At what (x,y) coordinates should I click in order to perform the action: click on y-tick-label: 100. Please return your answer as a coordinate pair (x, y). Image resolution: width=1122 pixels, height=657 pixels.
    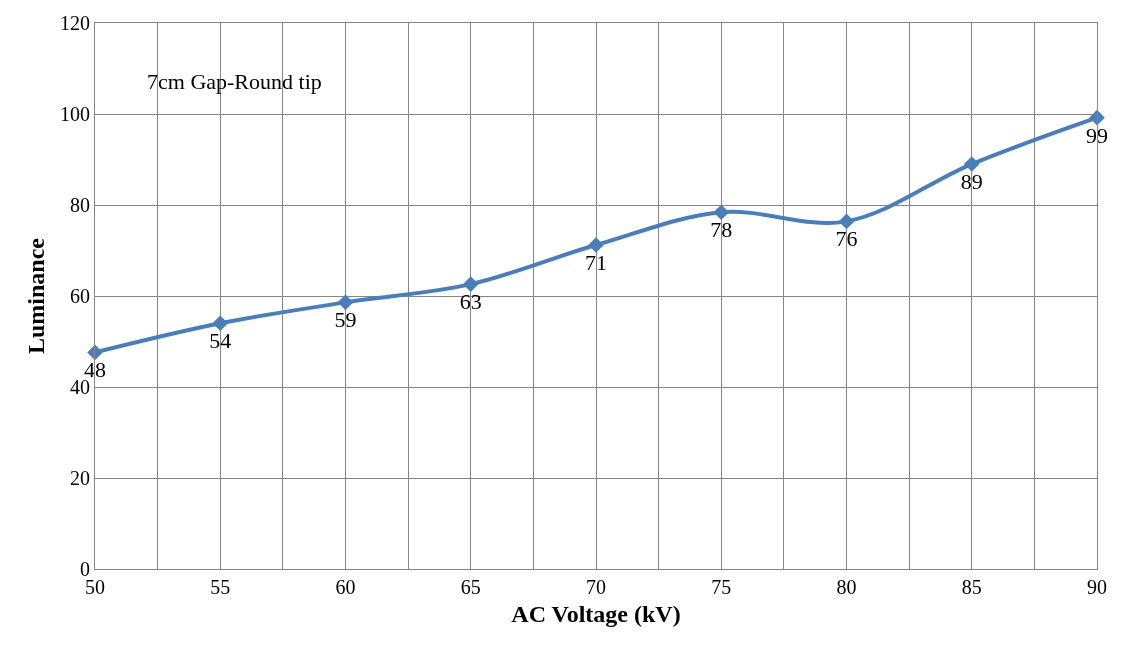
    Looking at the image, I should click on (75, 114).